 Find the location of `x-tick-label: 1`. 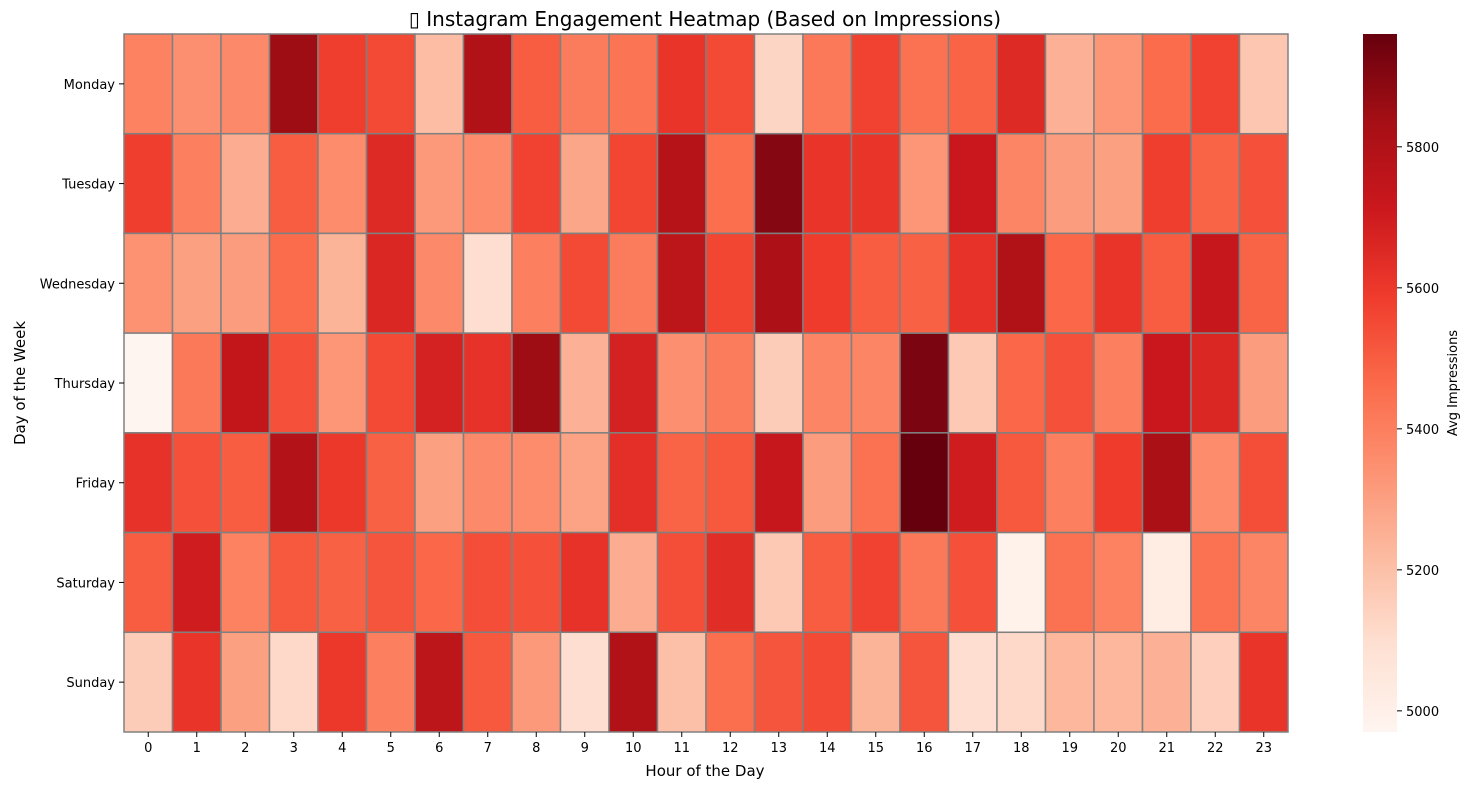

x-tick-label: 1 is located at coordinates (197, 748).